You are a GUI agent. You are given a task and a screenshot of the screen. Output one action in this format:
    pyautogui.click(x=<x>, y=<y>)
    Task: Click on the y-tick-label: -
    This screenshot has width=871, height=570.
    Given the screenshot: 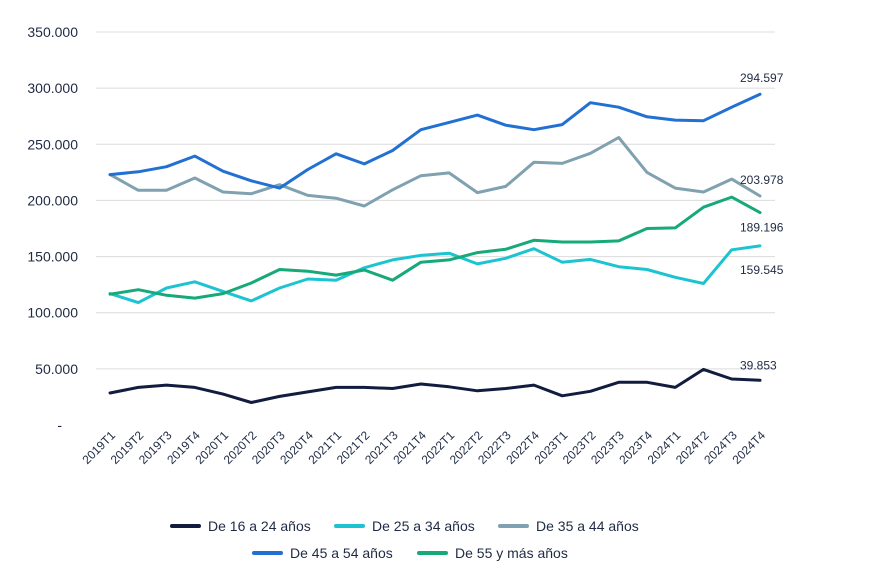 What is the action you would take?
    pyautogui.click(x=59, y=425)
    